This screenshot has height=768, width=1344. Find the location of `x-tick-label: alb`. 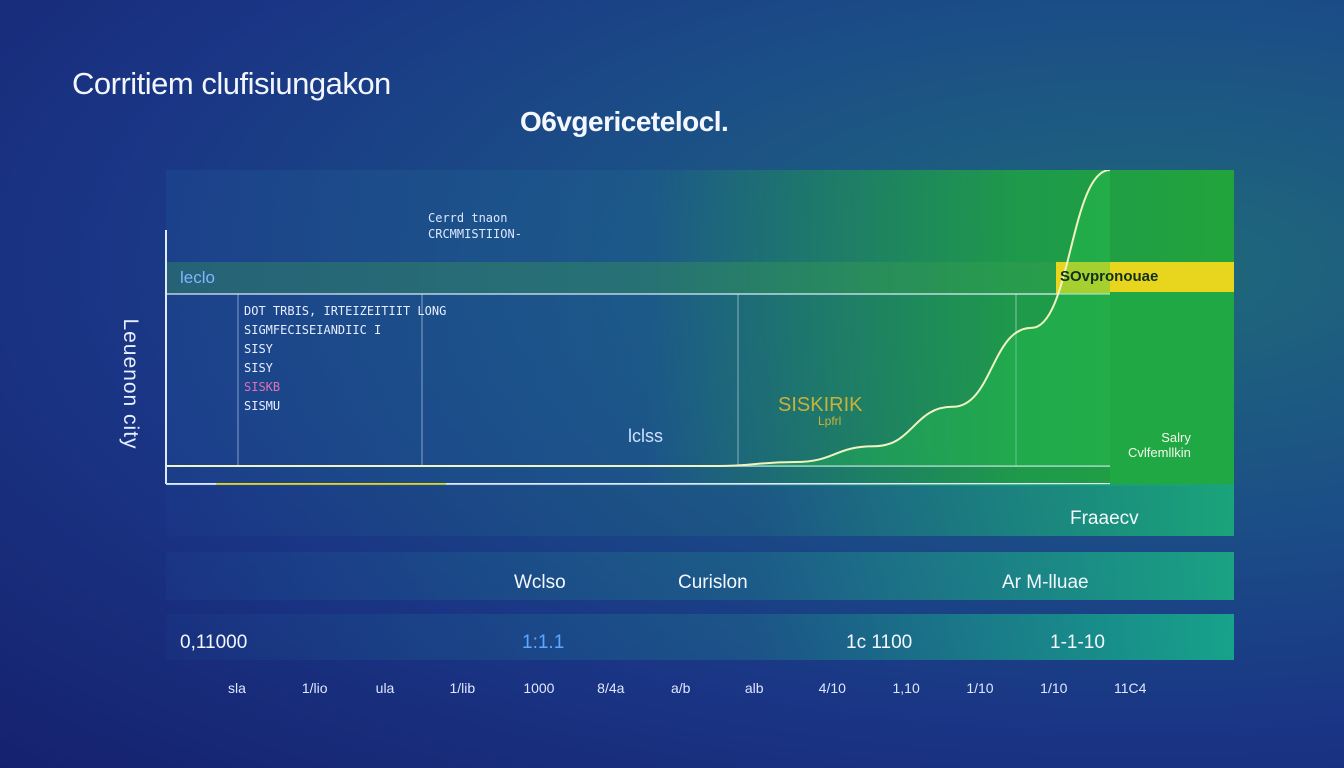

x-tick-label: alb is located at coordinates (754, 688).